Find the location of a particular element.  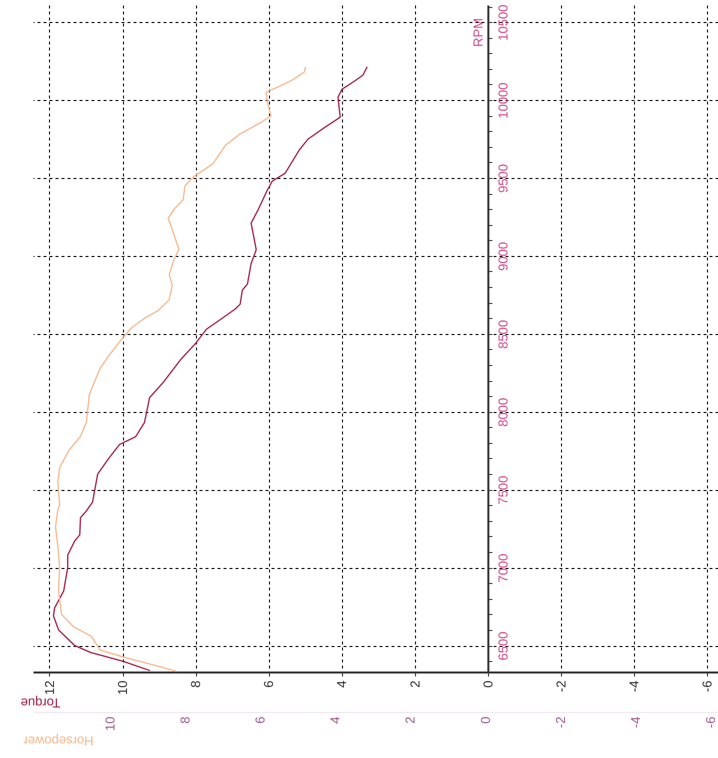

y-tick-label: 7500 is located at coordinates (502, 490).